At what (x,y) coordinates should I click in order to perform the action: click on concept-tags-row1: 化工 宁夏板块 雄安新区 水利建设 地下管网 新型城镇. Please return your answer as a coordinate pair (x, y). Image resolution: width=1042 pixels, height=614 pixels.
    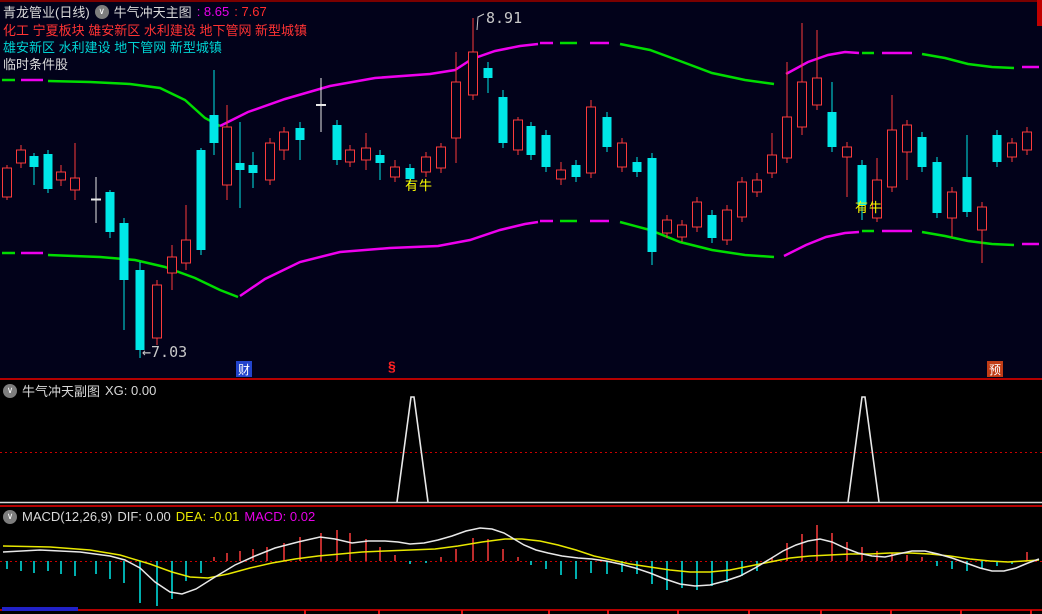
    Looking at the image, I should click on (155, 30).